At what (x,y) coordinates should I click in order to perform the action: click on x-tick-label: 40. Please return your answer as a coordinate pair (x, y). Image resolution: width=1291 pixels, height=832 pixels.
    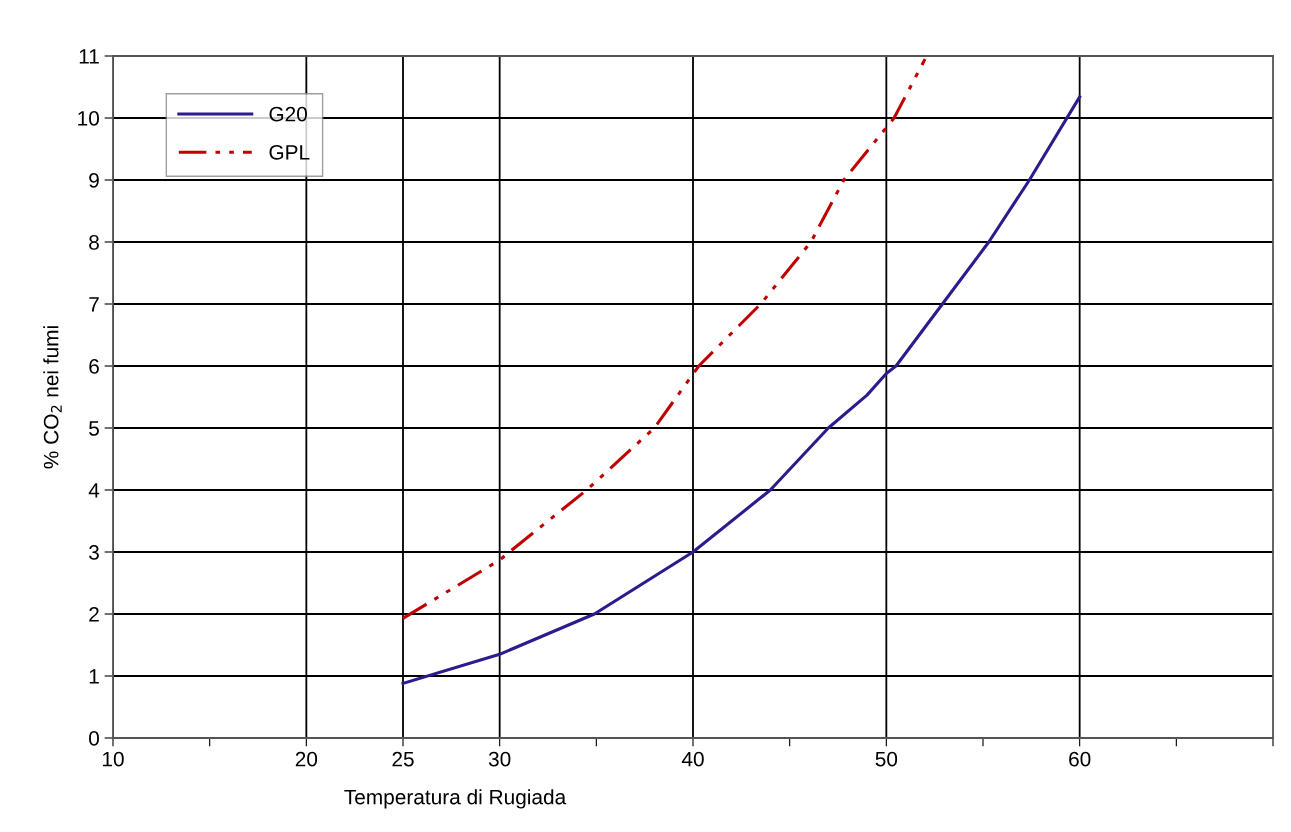
    Looking at the image, I should click on (692, 759).